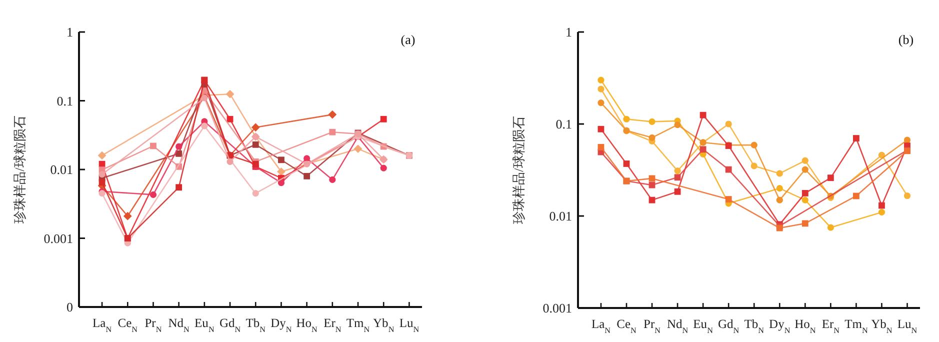 The image size is (939, 342). Describe the element at coordinates (358, 325) in the screenshot. I see `x-tick-label: Tm$_{N}$` at that location.